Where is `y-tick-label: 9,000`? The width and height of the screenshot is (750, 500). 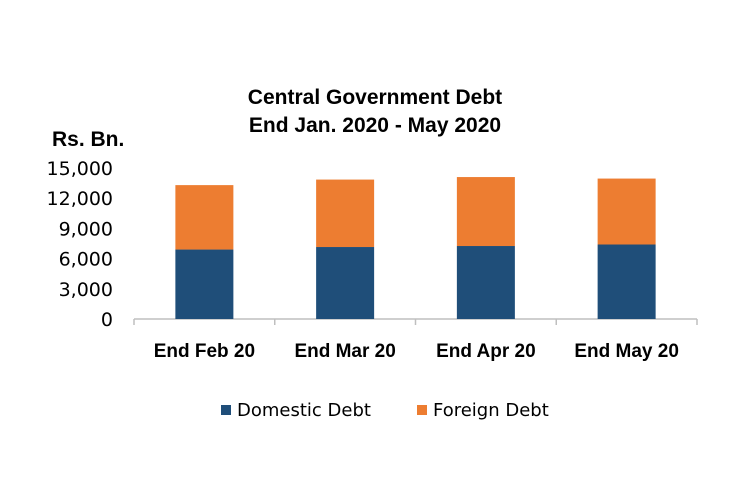 y-tick-label: 9,000 is located at coordinates (86, 229).